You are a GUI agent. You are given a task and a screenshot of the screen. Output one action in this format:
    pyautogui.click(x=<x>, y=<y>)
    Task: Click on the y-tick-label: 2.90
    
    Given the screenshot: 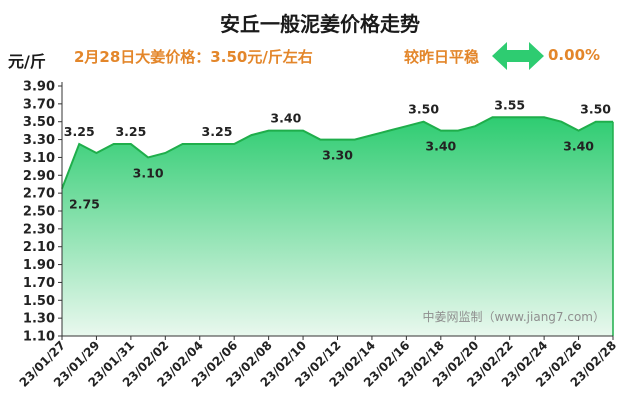 What is the action you would take?
    pyautogui.click(x=39, y=176)
    